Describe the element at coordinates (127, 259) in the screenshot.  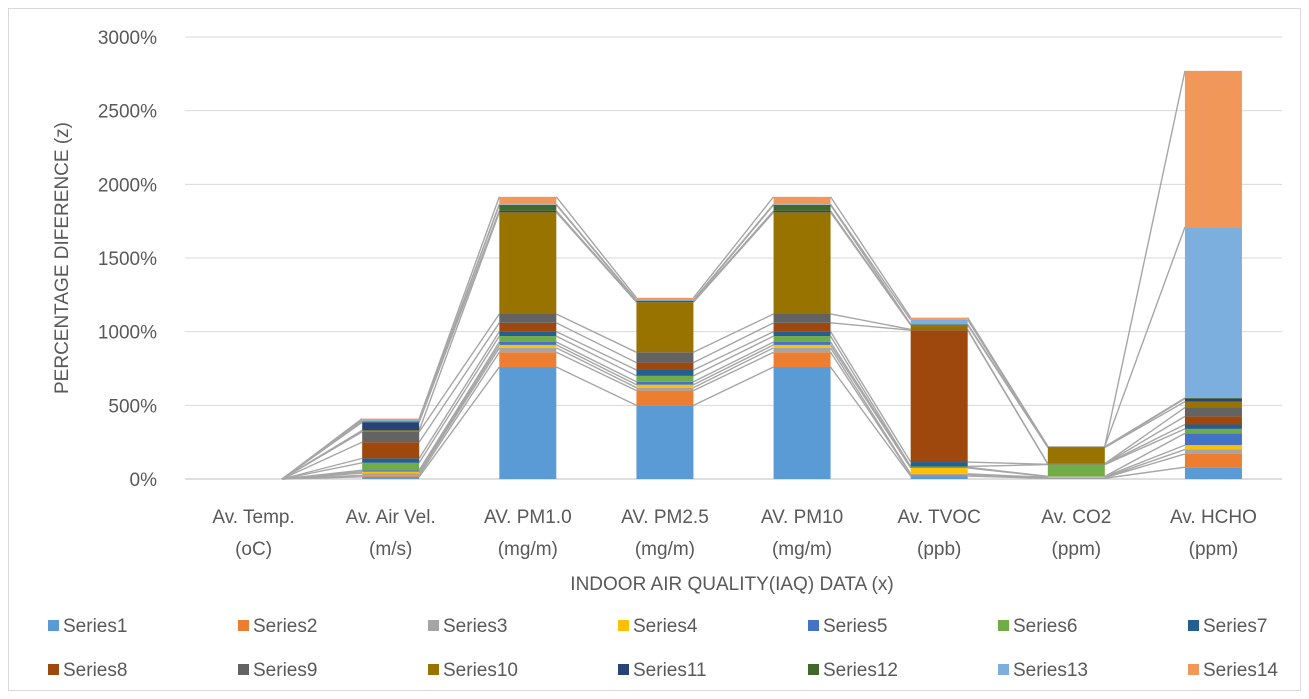
I see `y-tick-label: 1500%` at that location.